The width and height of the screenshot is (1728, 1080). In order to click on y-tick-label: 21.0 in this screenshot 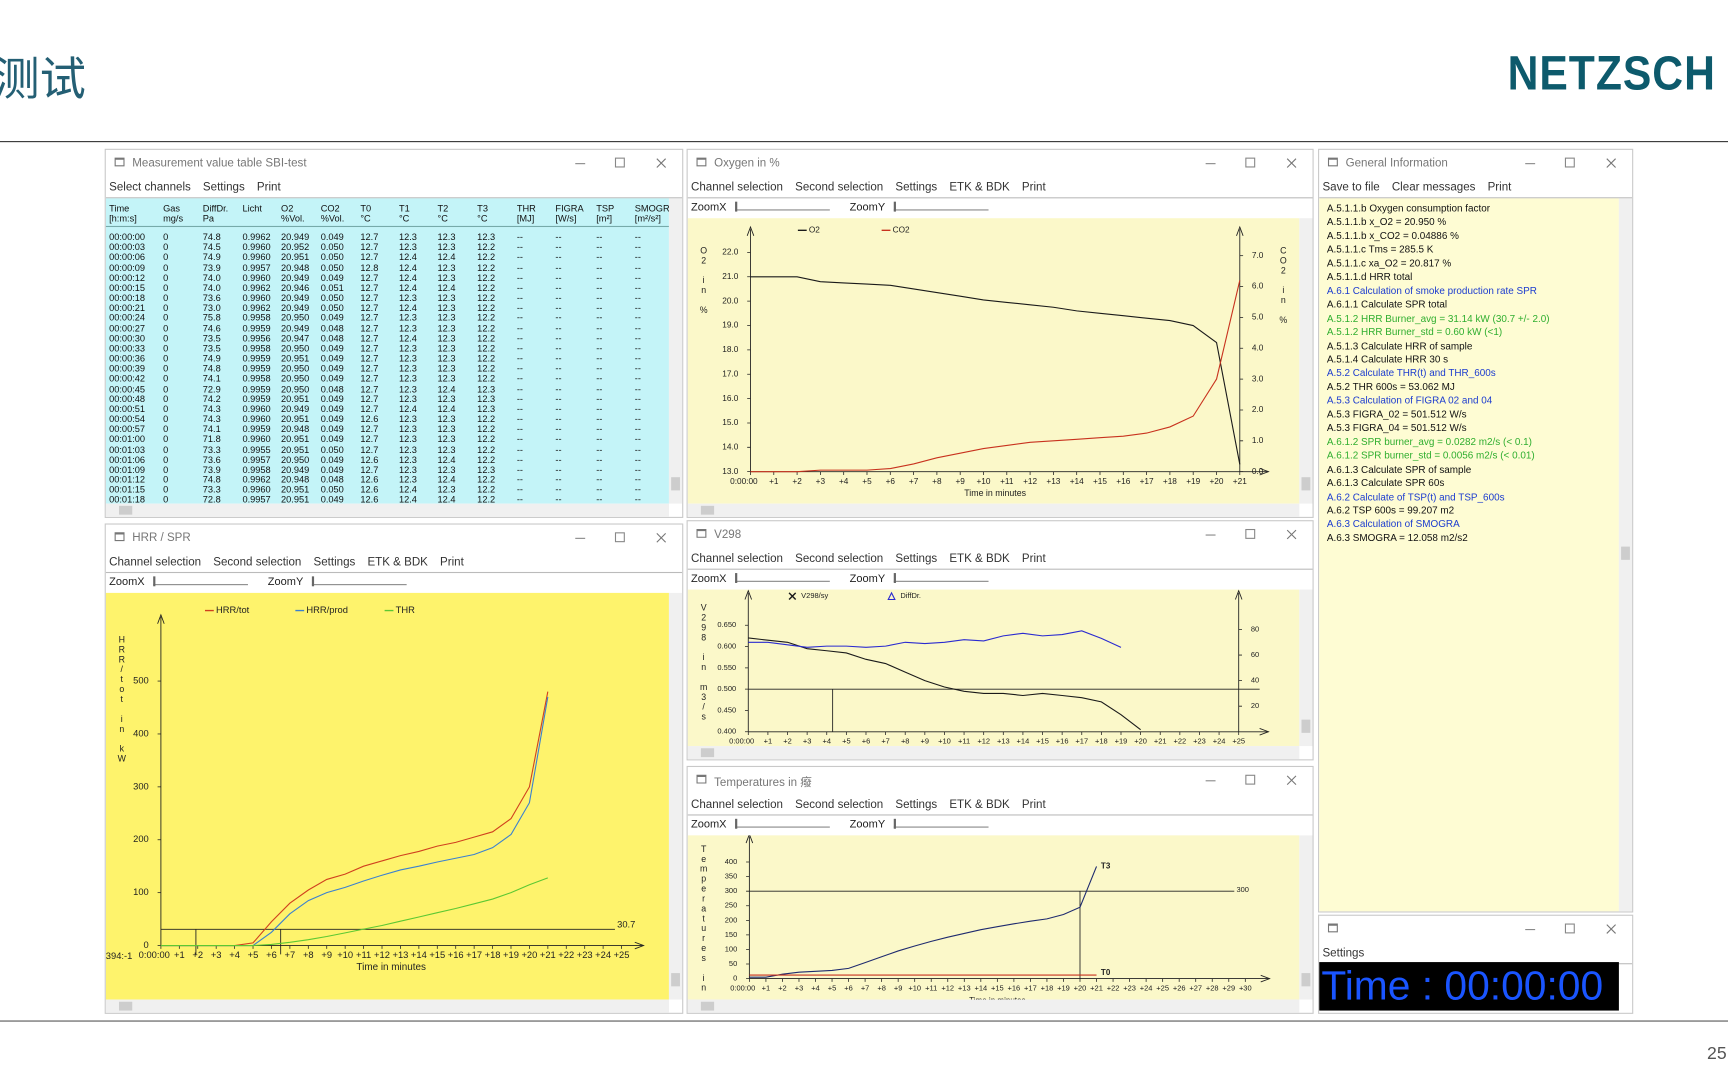, I will do `click(730, 276)`.